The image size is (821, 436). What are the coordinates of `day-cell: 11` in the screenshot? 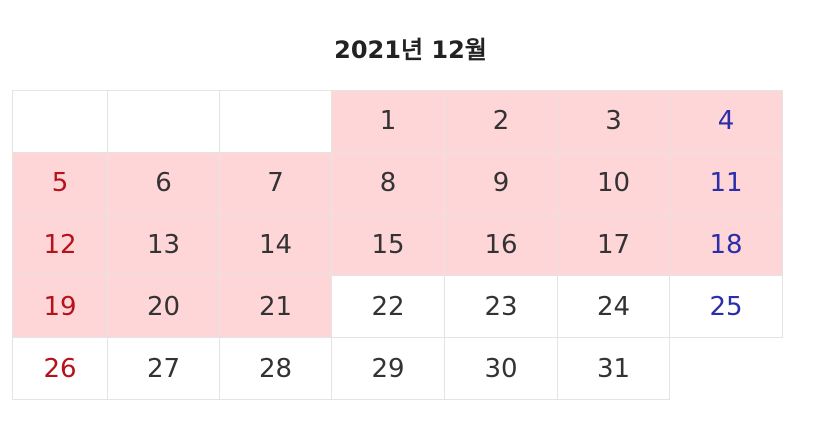 It's located at (726, 183).